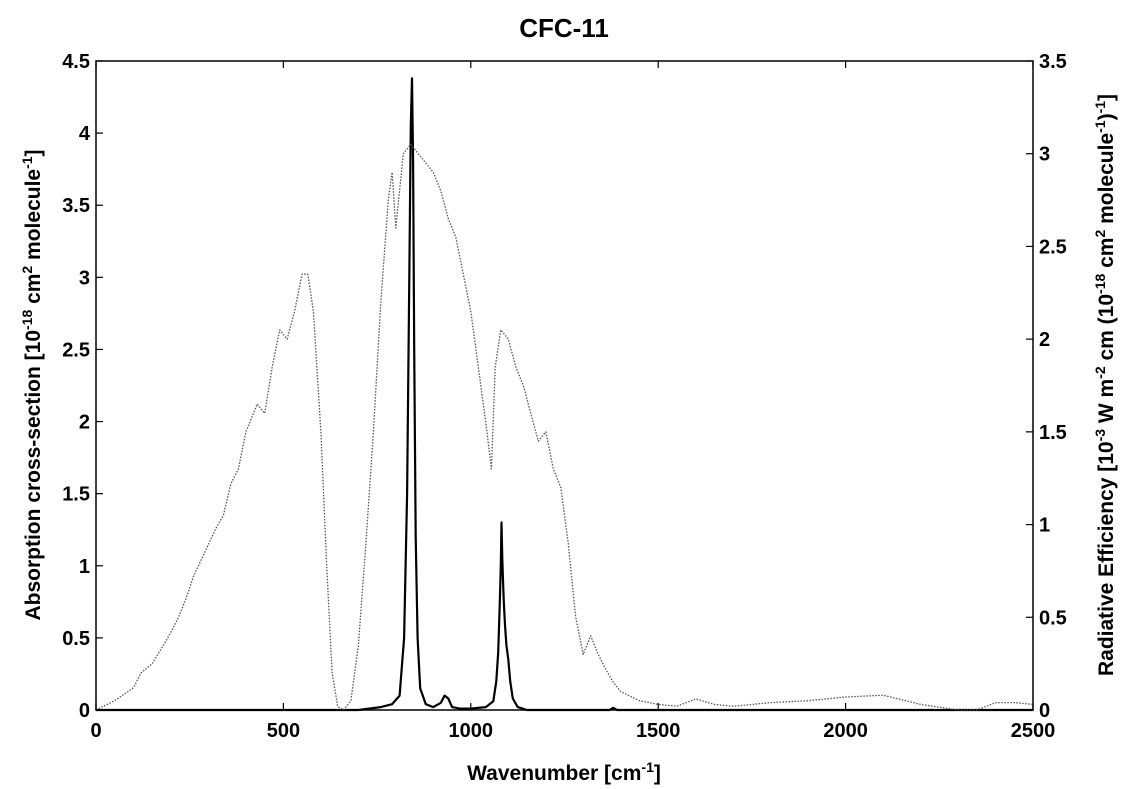 This screenshot has width=1127, height=789. What do you see at coordinates (76, 639) in the screenshot?
I see `y-left-tick-label: 0.5` at bounding box center [76, 639].